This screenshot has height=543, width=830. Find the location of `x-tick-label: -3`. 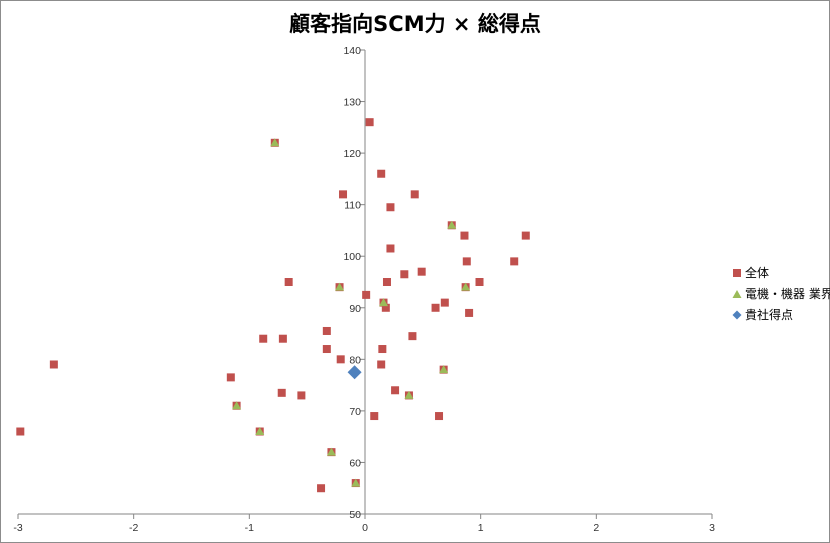

x-tick-label: -3 is located at coordinates (17, 528).